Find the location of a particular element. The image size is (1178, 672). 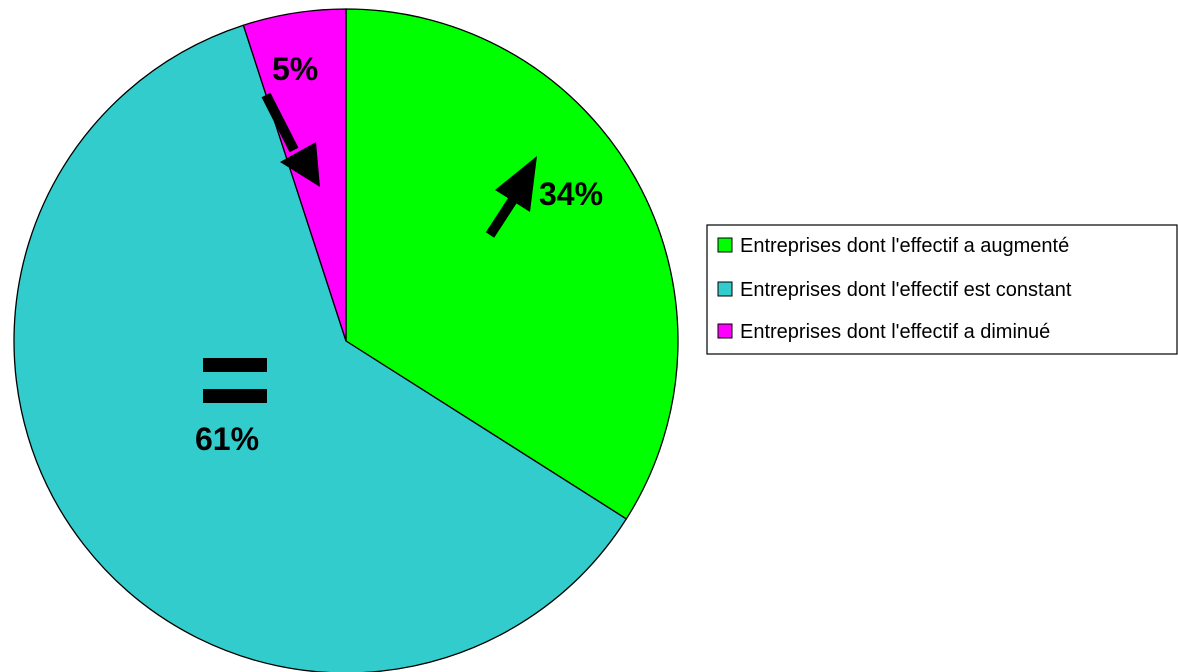

arrow-up-right-icon is located at coordinates (511, 197).